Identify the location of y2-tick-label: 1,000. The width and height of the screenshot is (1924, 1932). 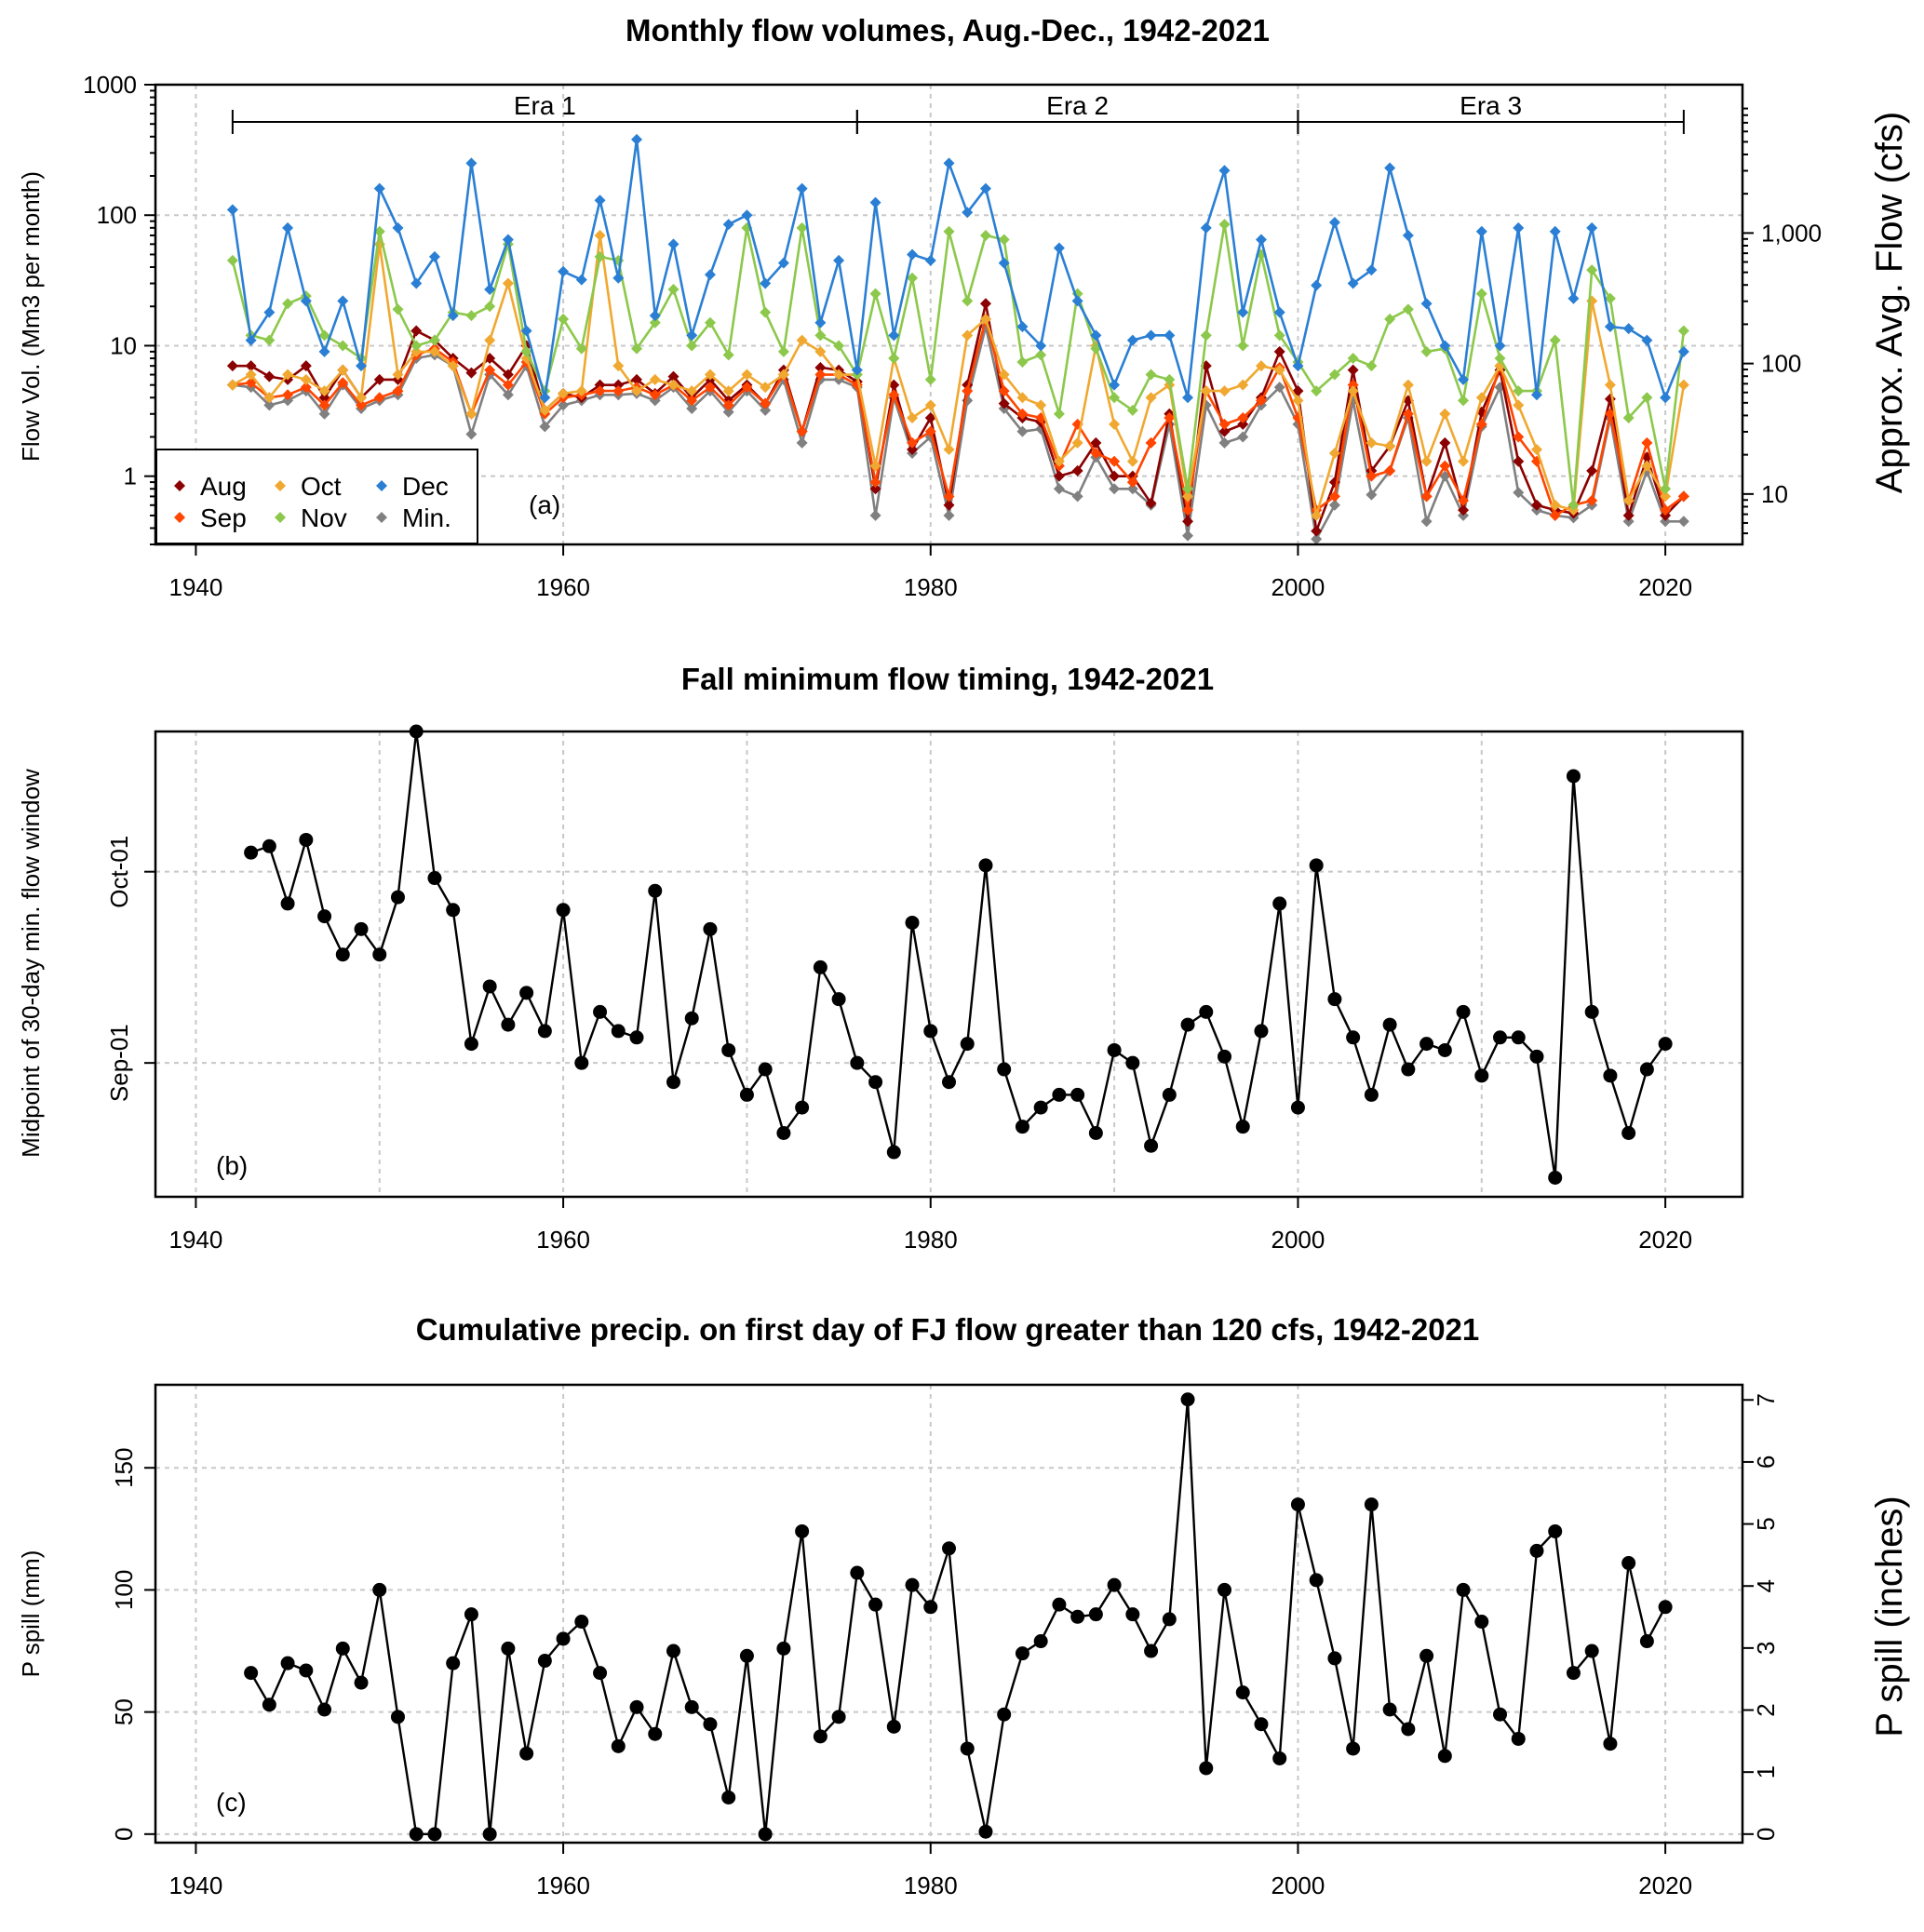
(1791, 233).